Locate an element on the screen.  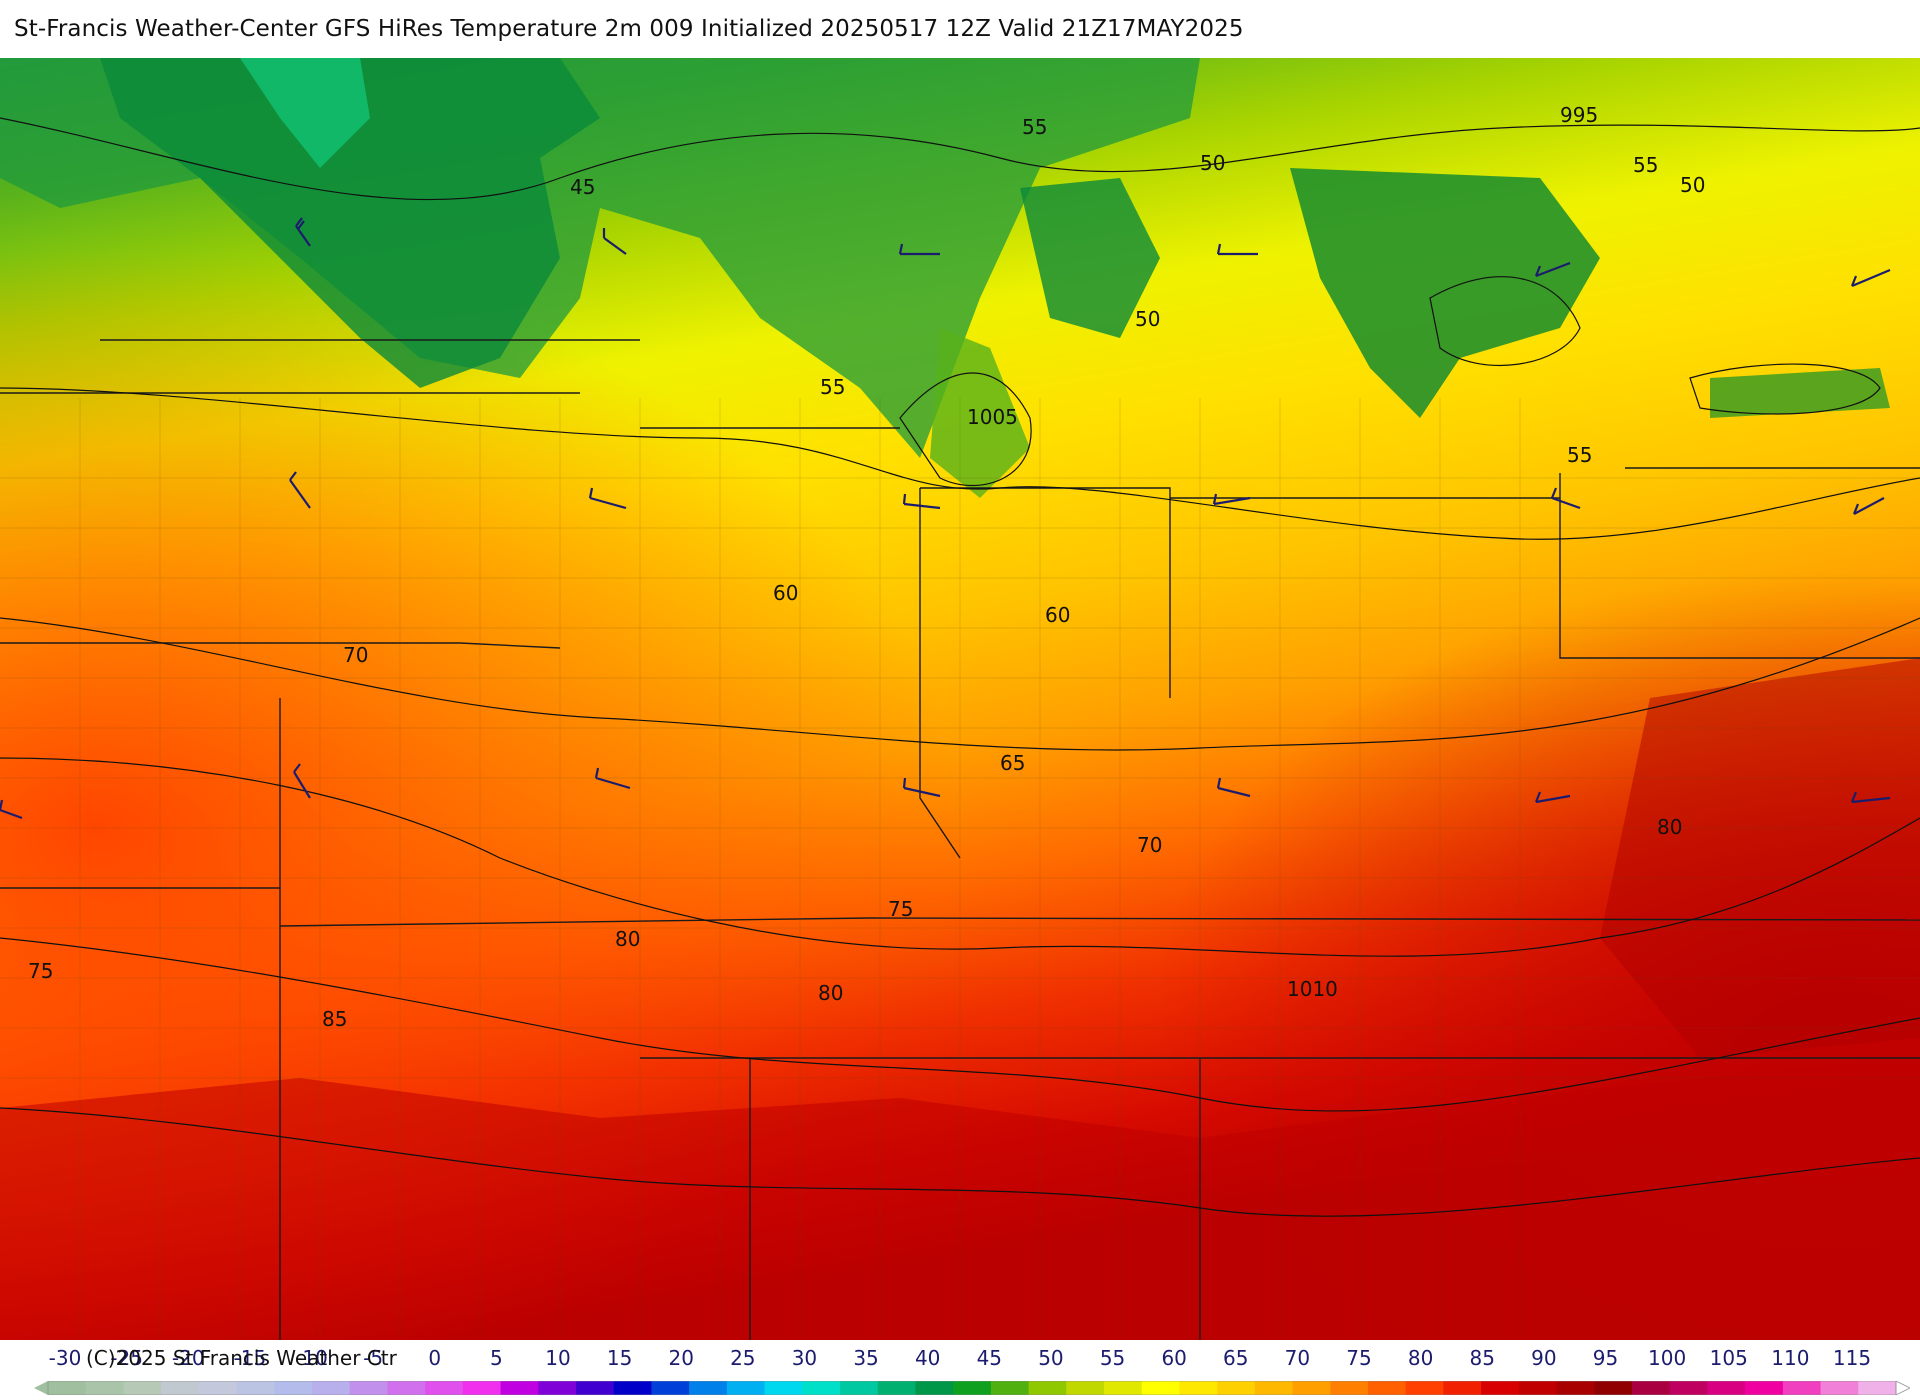
colorbar-tick-label: 25 is located at coordinates (743, 1358).